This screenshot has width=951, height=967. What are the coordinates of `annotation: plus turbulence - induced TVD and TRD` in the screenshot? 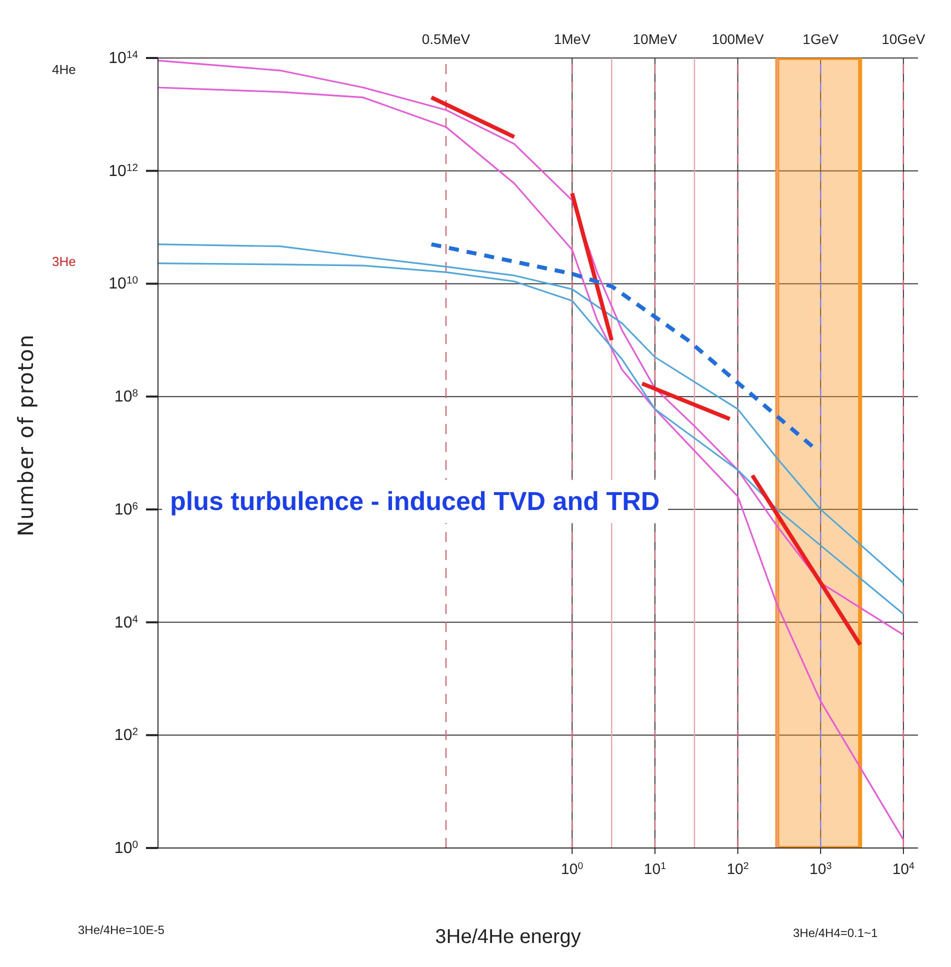 It's located at (415, 501).